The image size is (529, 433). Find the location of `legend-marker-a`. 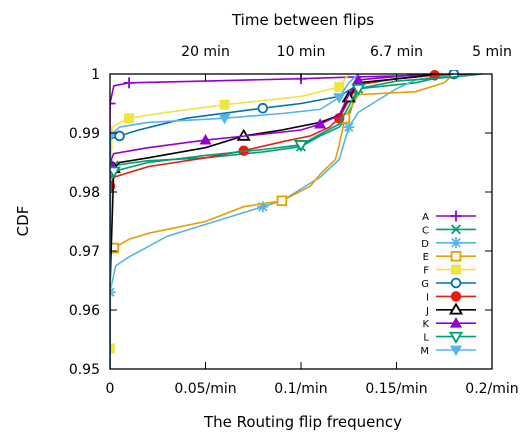

legend-marker-a is located at coordinates (456, 216).